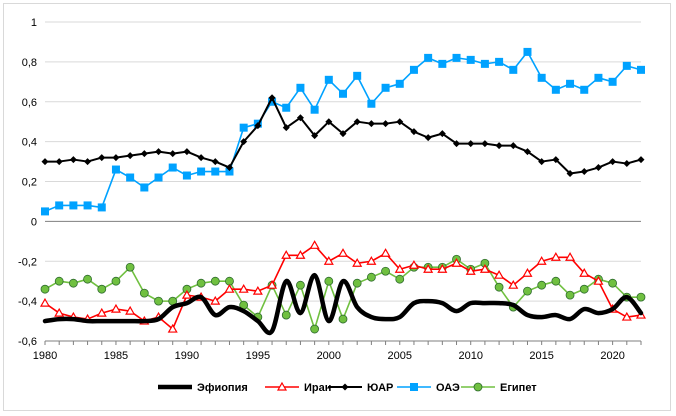  I want to click on legend-label: ОАЭ, so click(448, 388).